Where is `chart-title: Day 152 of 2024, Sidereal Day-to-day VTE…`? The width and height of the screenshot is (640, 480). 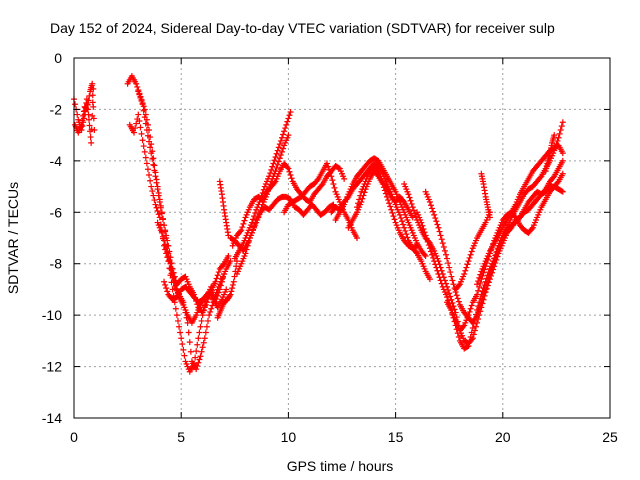 chart-title: Day 152 of 2024, Sidereal Day-to-day VTE… is located at coordinates (302, 28).